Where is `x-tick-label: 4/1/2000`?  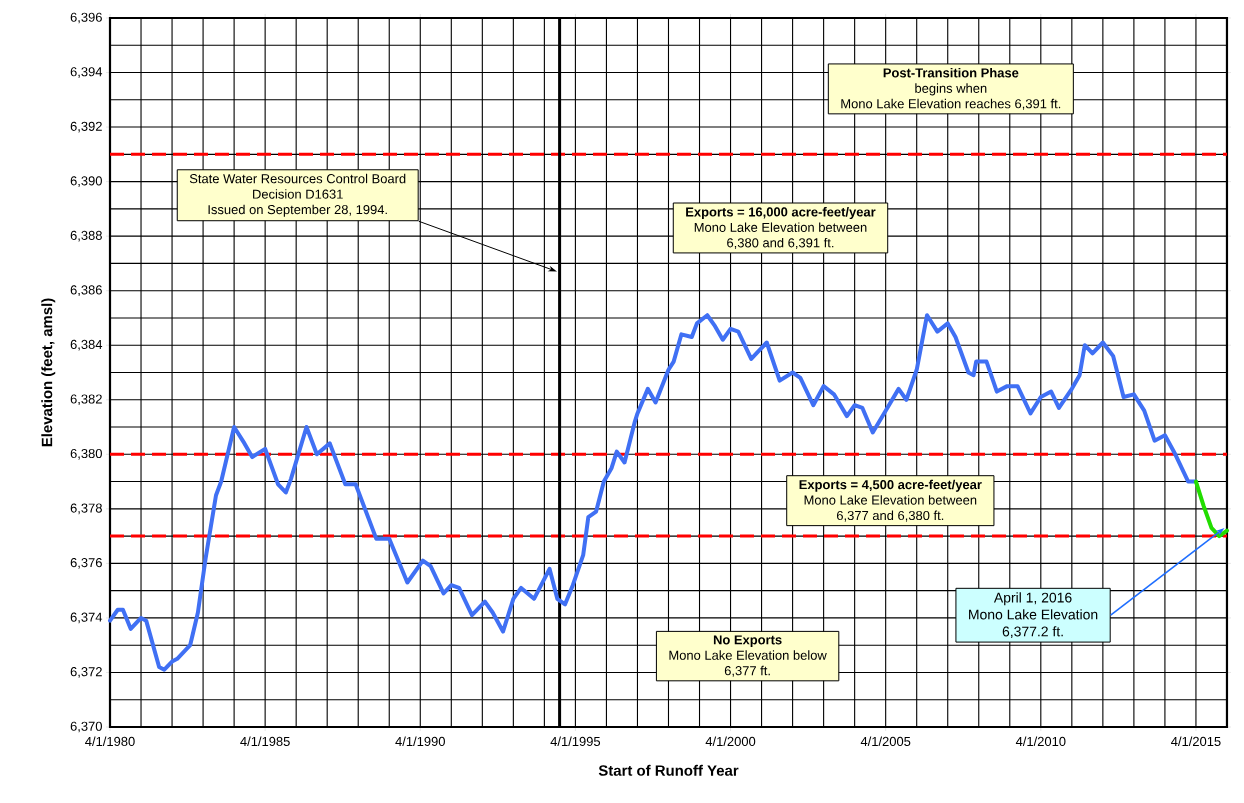
x-tick-label: 4/1/2000 is located at coordinates (730, 741).